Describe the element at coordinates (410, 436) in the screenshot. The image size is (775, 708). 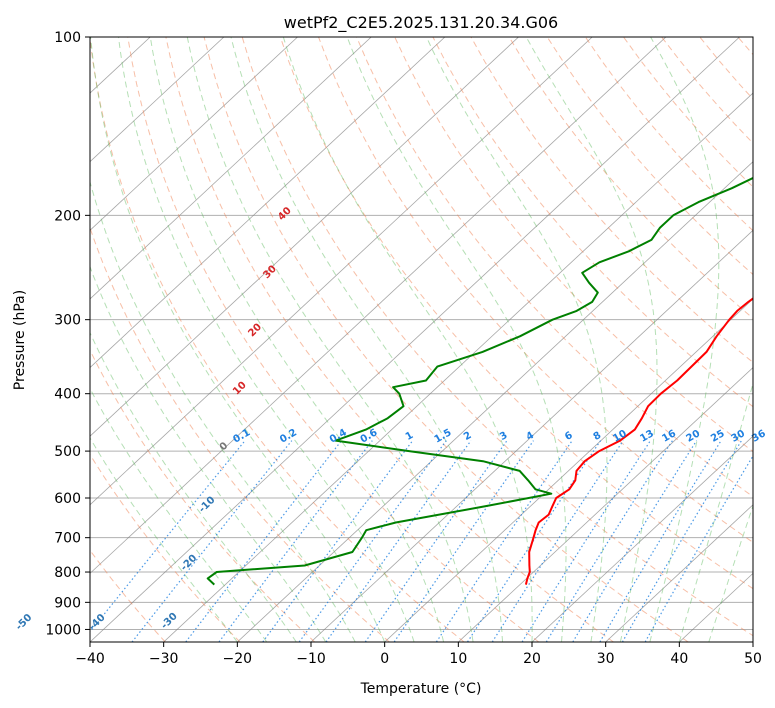
I see `mixing-ratio-label: 1` at that location.